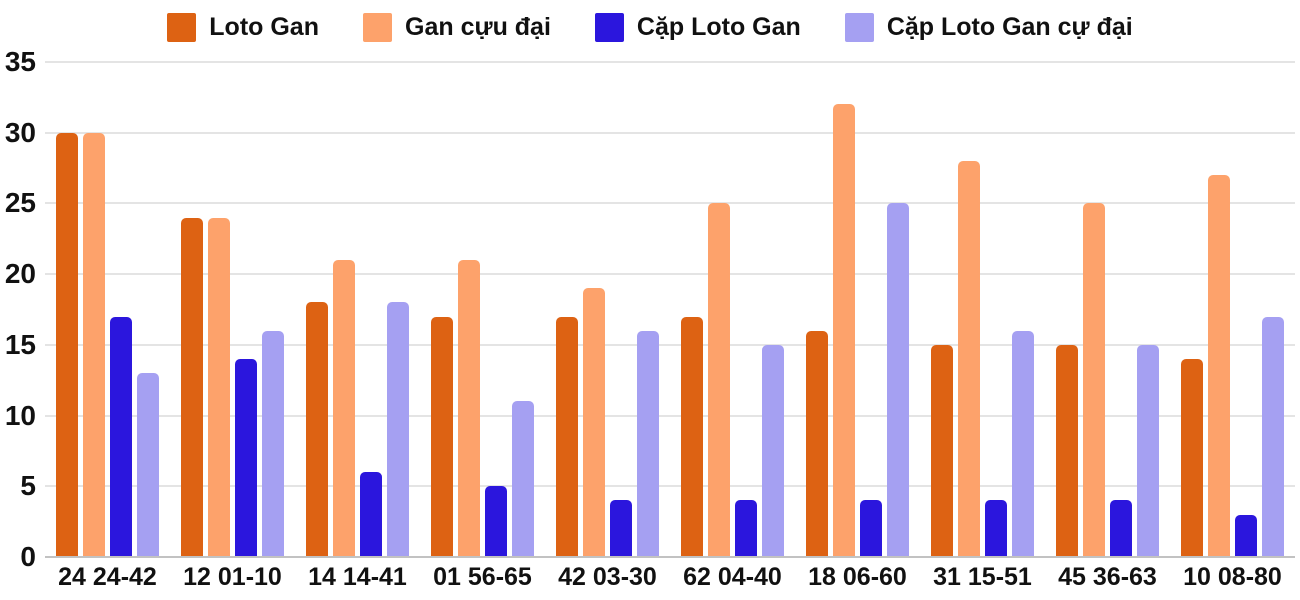 The width and height of the screenshot is (1300, 600). What do you see at coordinates (982, 577) in the screenshot?
I see `x-category-label: 31 15-51` at bounding box center [982, 577].